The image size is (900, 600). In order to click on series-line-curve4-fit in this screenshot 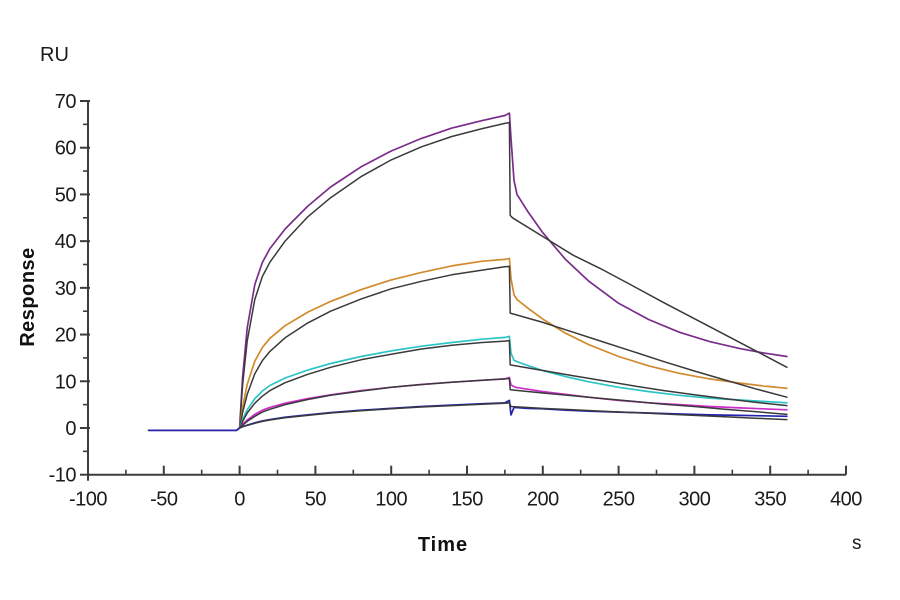, I will do `click(513, 403)`.